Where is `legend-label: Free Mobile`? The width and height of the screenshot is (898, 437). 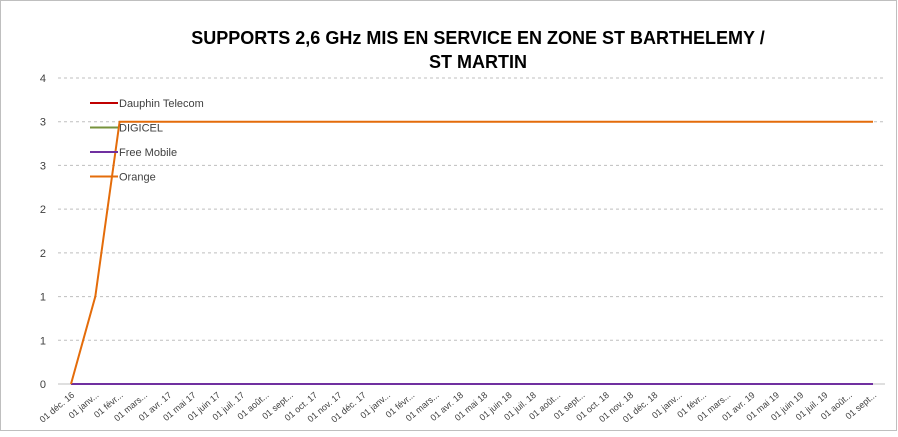
legend-label: Free Mobile is located at coordinates (148, 153).